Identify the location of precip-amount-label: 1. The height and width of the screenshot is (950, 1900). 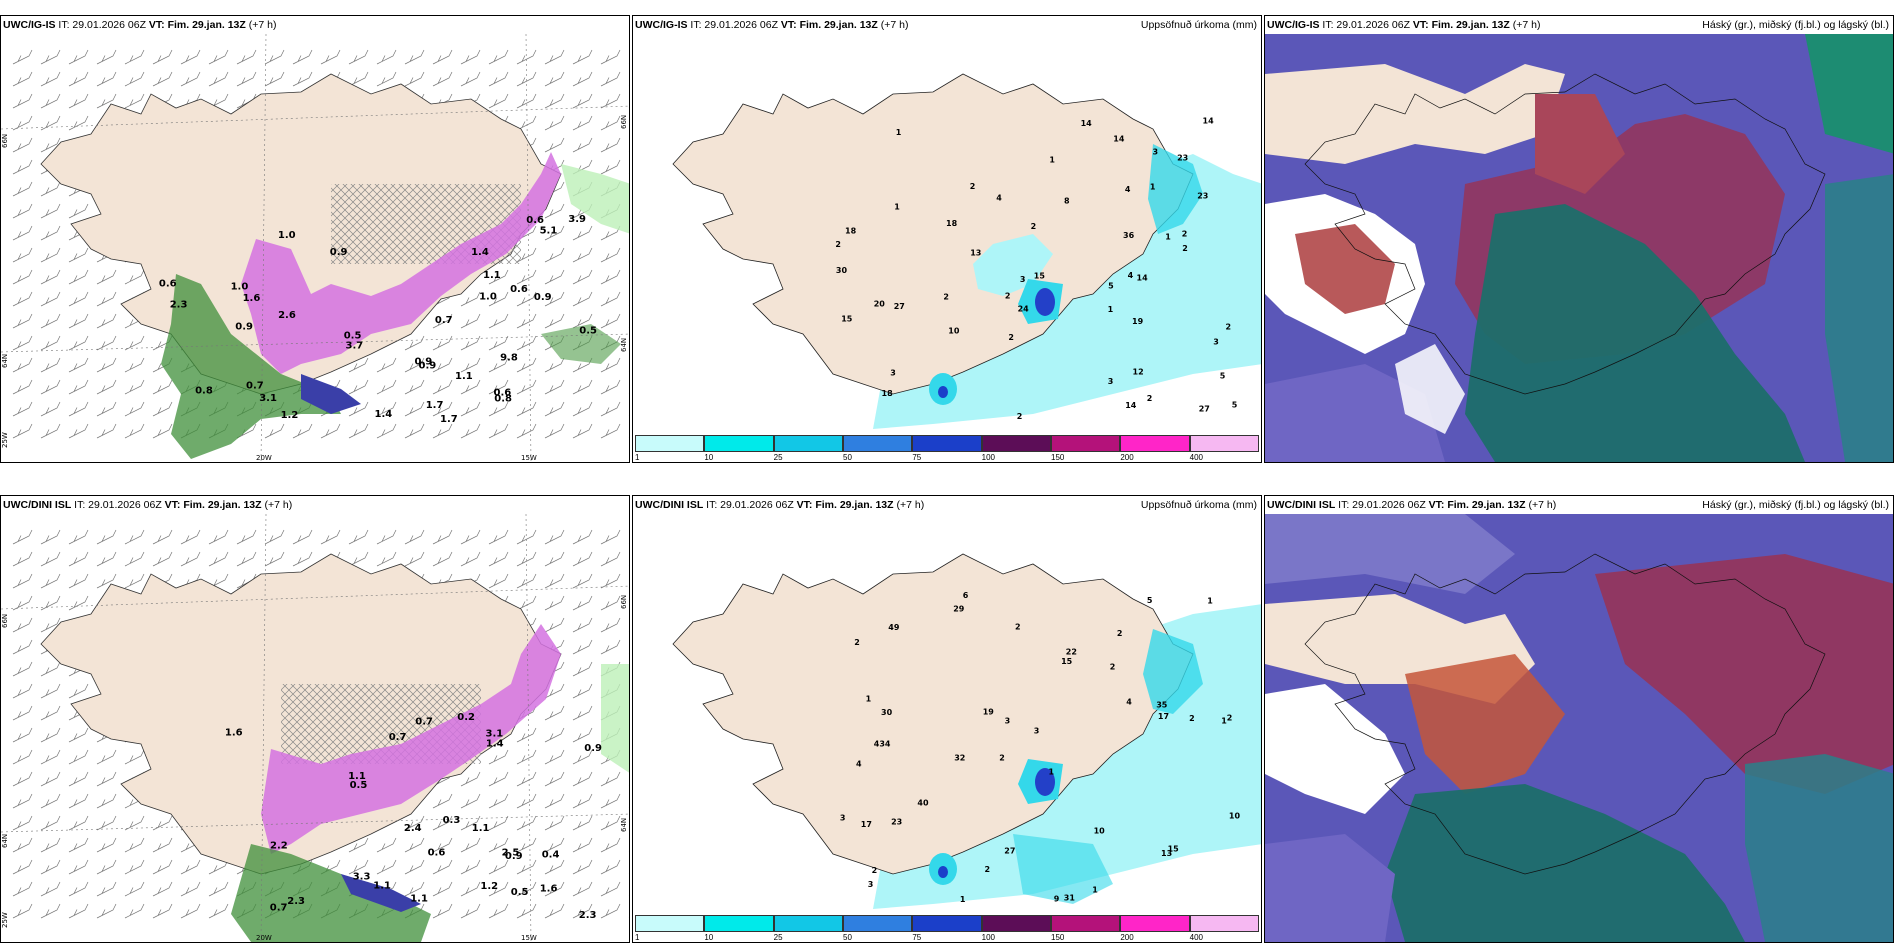
(899, 132).